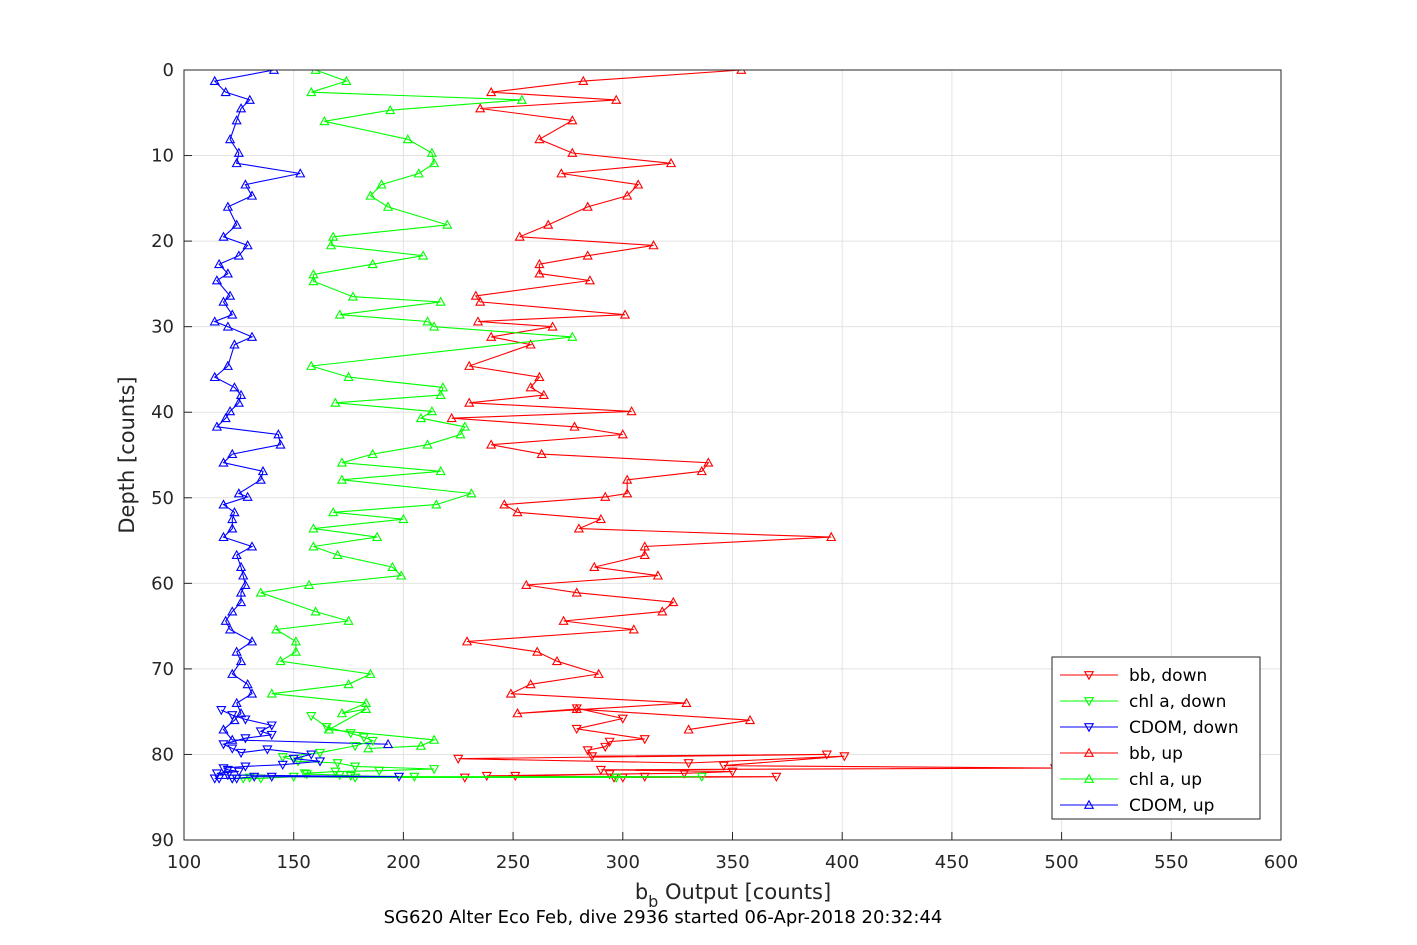 This screenshot has width=1417, height=945. I want to click on legend-entry-cdom-up: CDOM, up, so click(1137, 806).